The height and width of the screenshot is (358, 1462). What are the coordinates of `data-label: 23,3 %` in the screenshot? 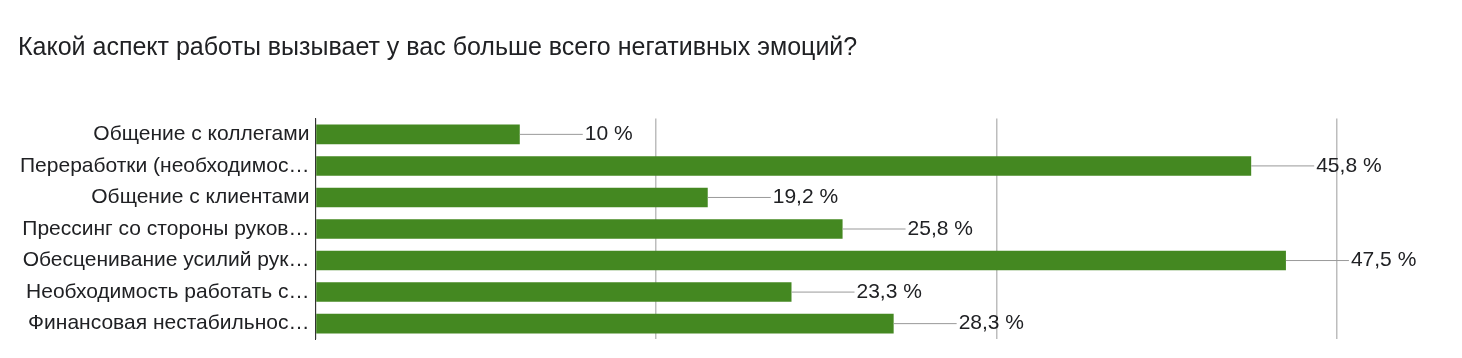 It's located at (889, 290).